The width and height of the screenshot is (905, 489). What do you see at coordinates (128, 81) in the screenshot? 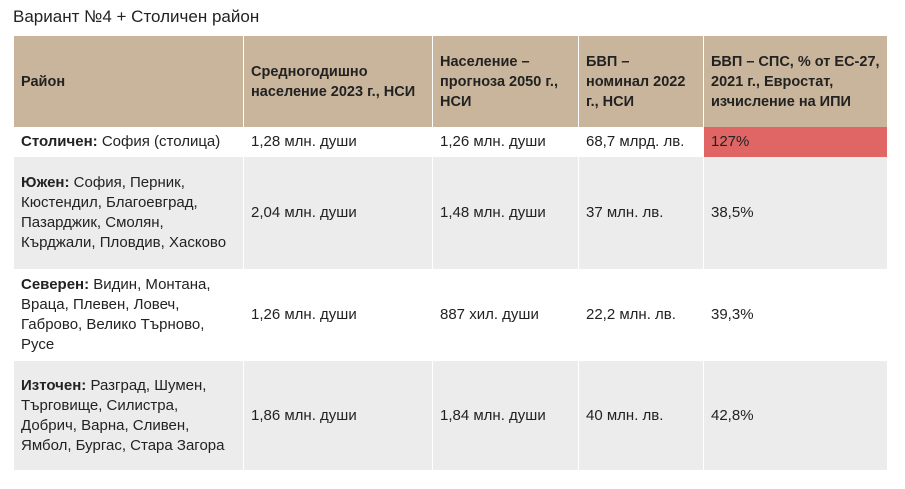
I see `column-header: Район` at bounding box center [128, 81].